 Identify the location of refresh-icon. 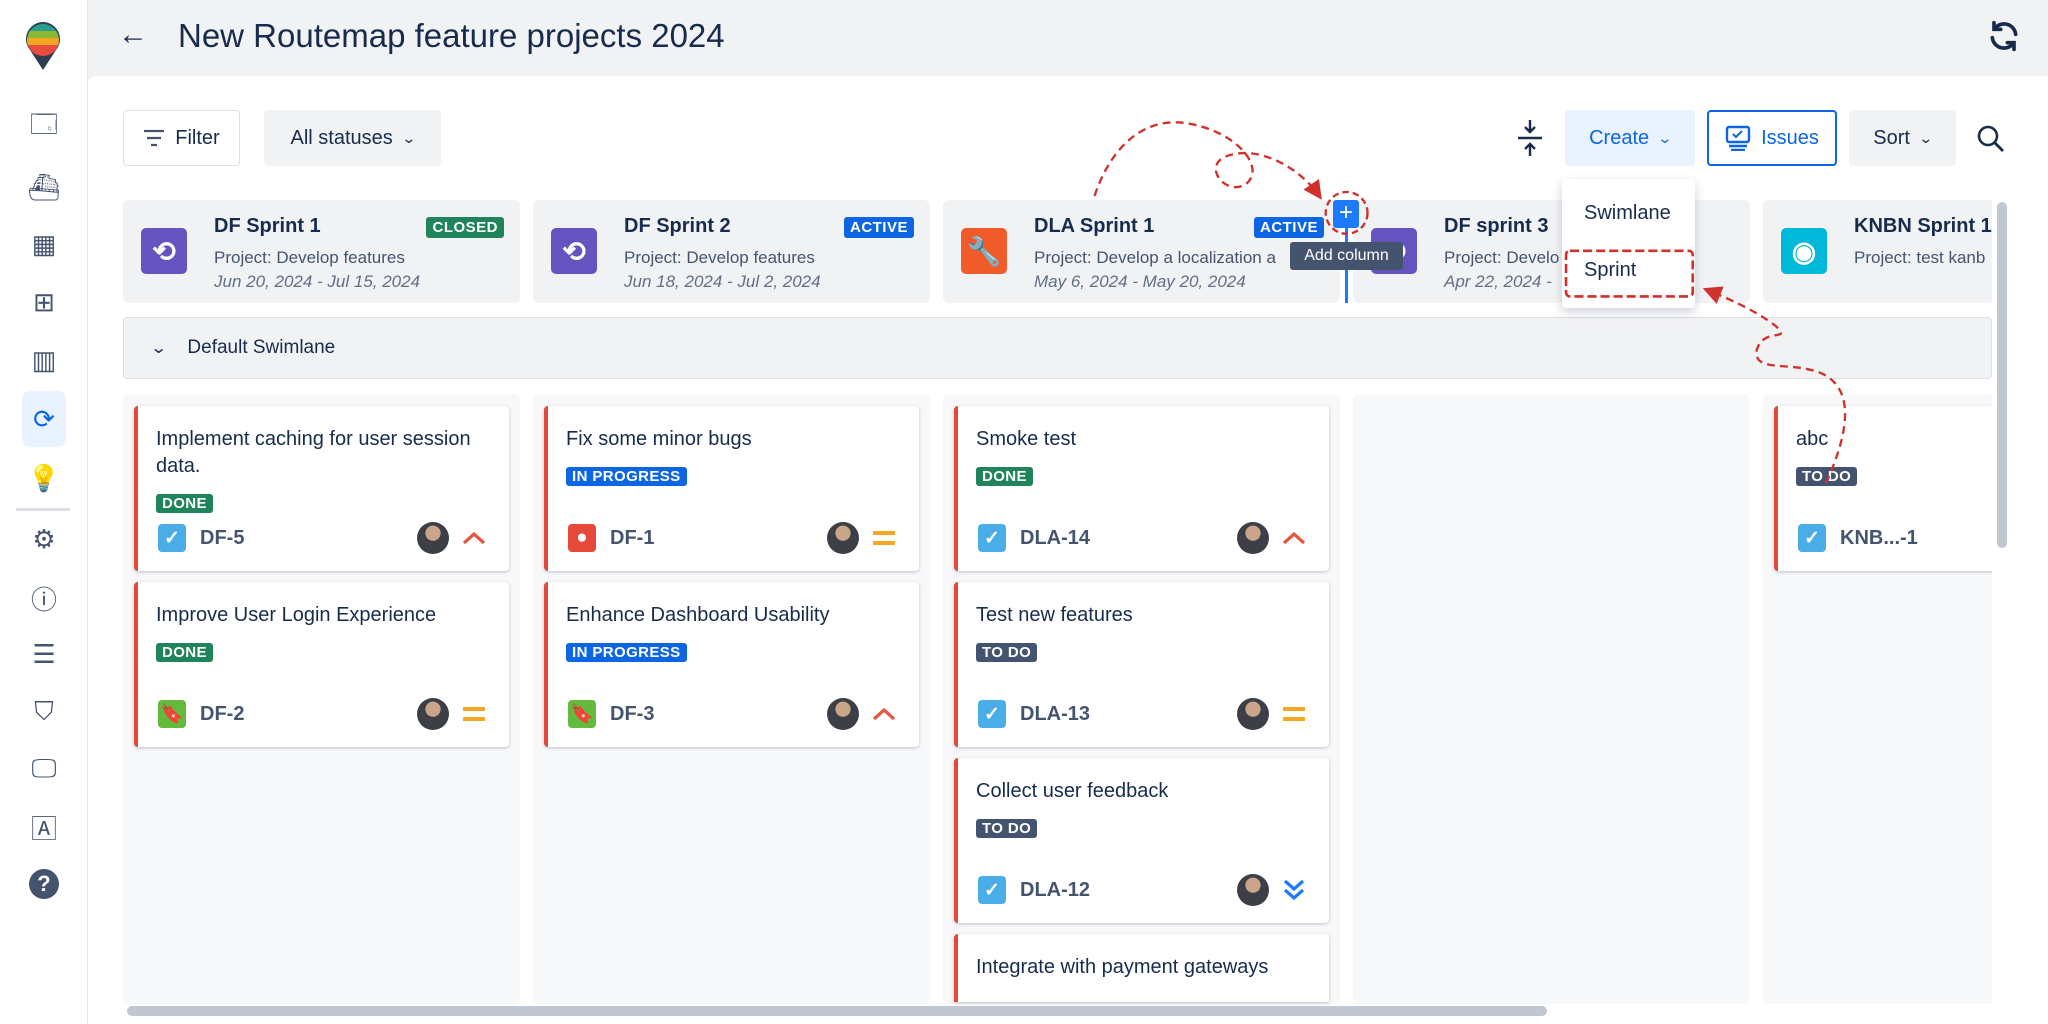
(2004, 36).